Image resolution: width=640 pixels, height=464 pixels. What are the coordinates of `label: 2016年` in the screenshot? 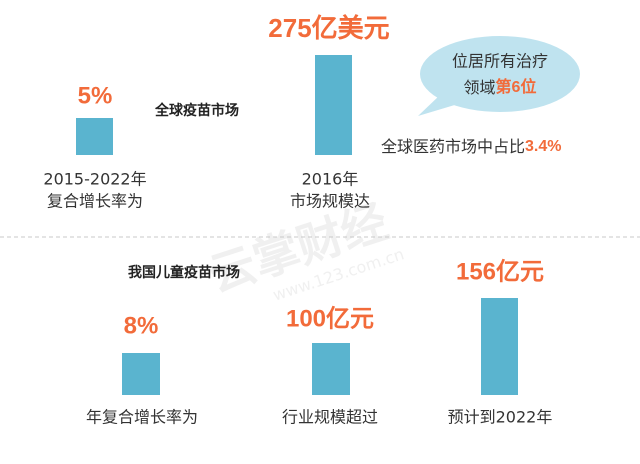 It's located at (330, 179).